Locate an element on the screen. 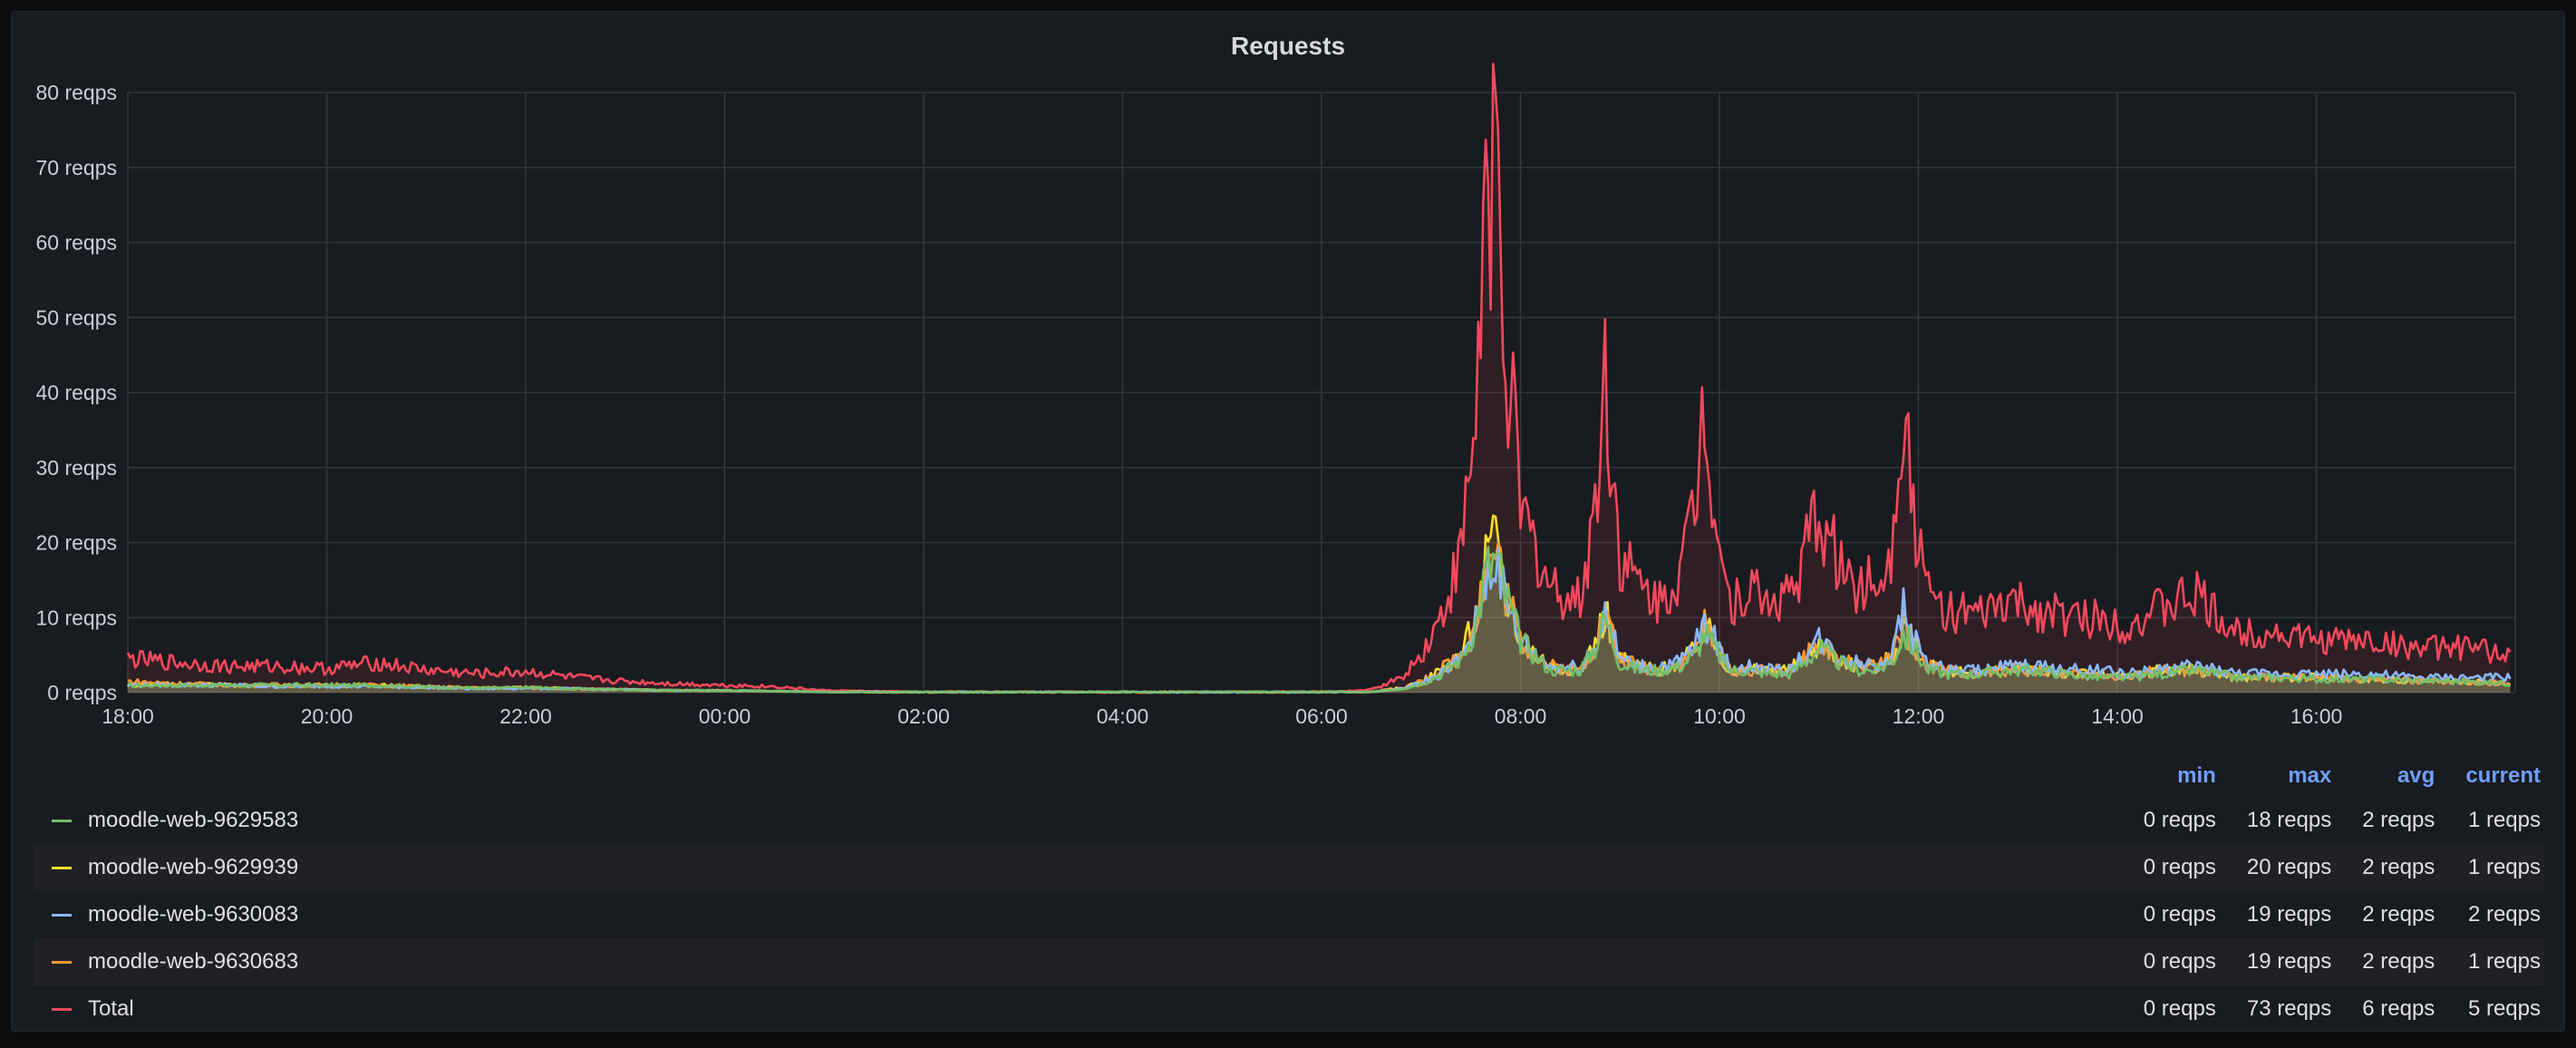  legend-value-current: 2 reqps is located at coordinates (2504, 914).